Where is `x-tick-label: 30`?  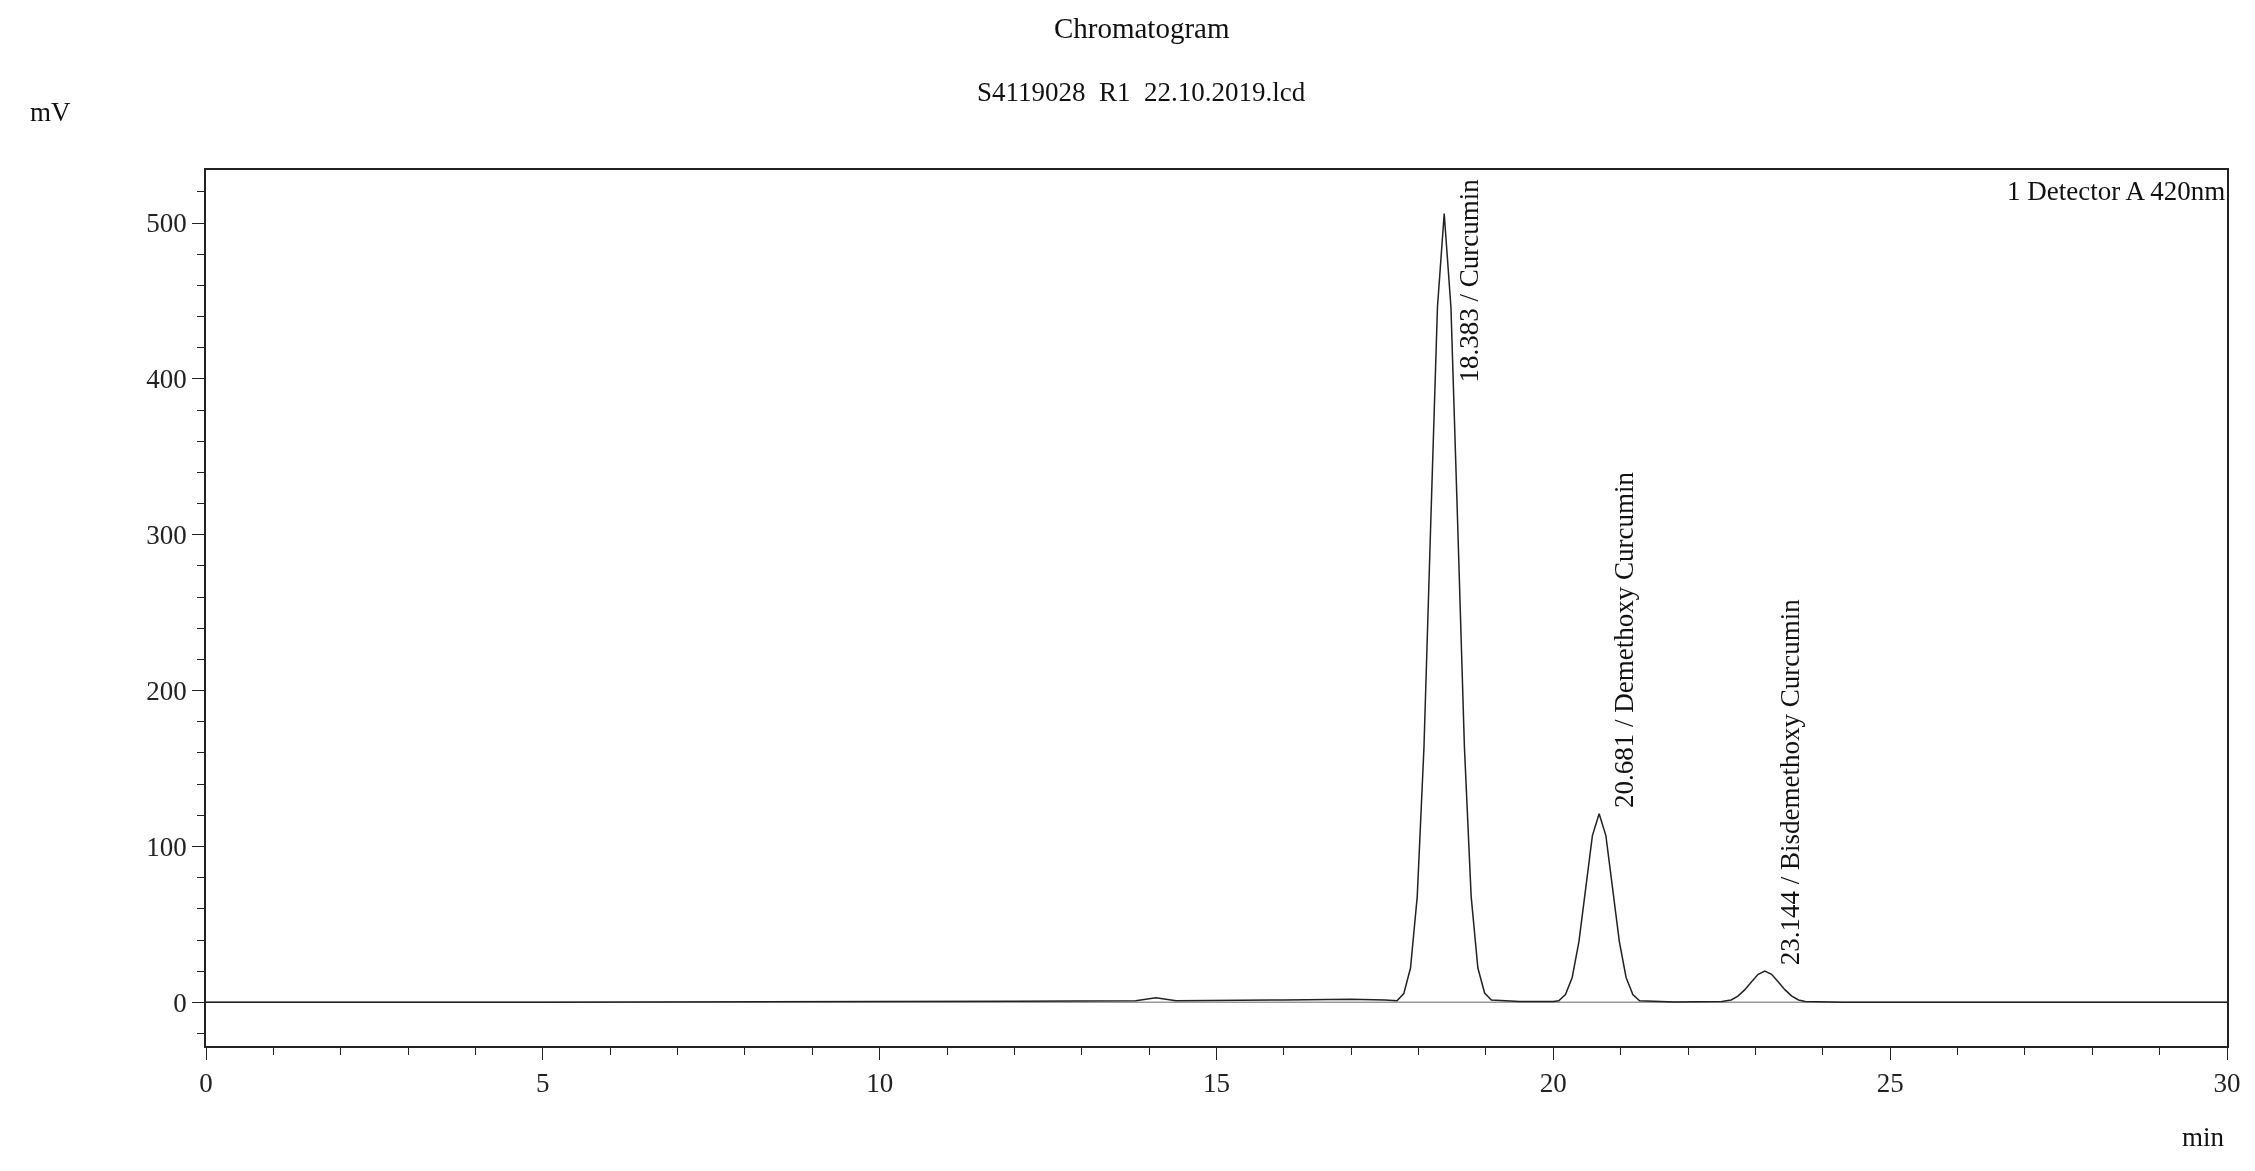
x-tick-label: 30 is located at coordinates (2227, 1083).